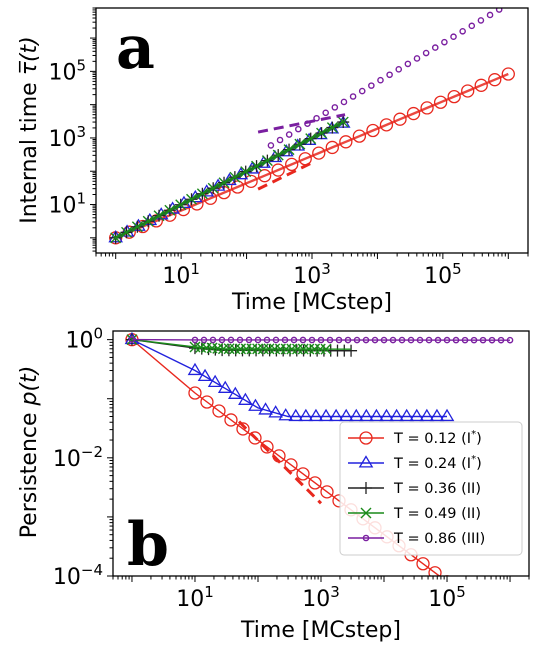 Image resolution: width=540 pixels, height=653 pixels. Describe the element at coordinates (437, 438) in the screenshot. I see `legend-label-0: T = 0.12 (I*)` at that location.